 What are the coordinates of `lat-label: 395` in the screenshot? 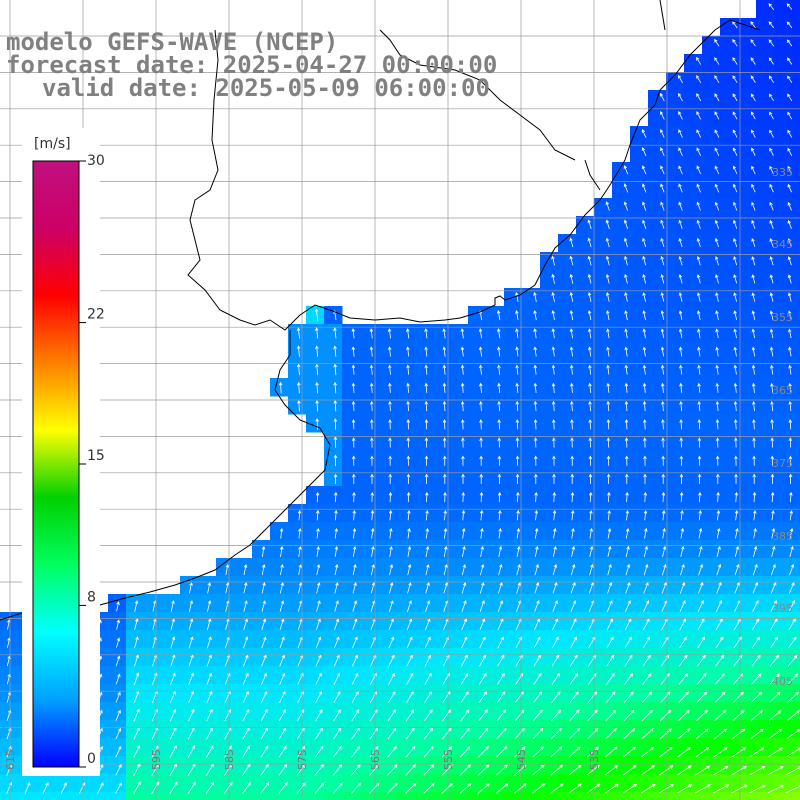 It's located at (782, 608).